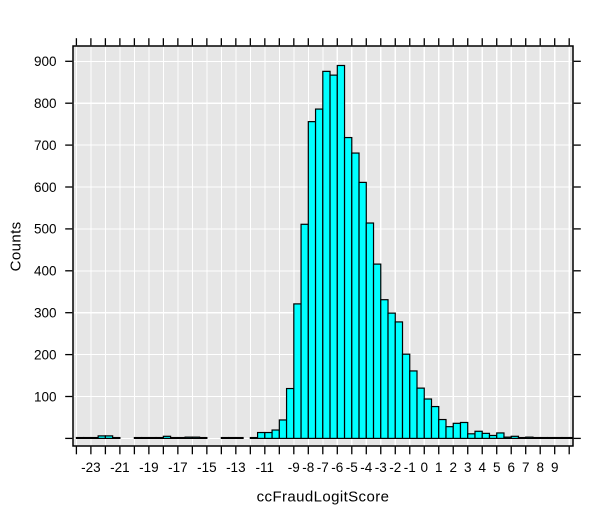  Describe the element at coordinates (45, 61) in the screenshot. I see `svg-text: 900` at that location.